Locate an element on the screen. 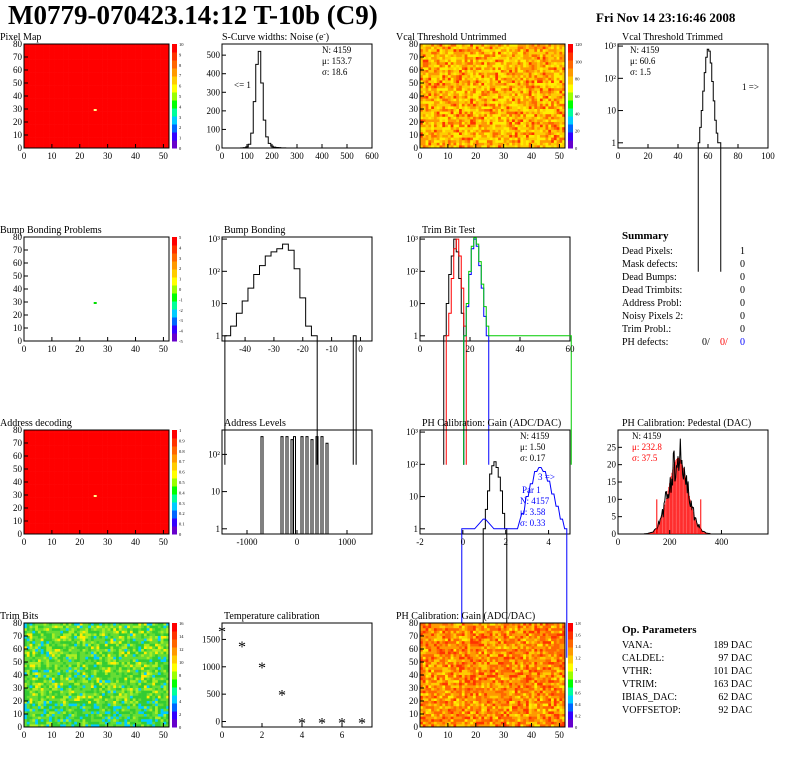 This screenshot has height=772, width=796. palette-label: 7 is located at coordinates (180, 75).